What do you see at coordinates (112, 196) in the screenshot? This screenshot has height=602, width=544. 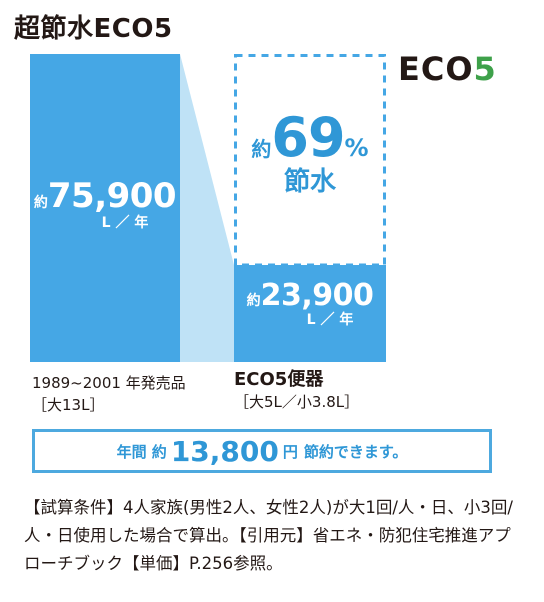 I see `old-value: 75,900` at bounding box center [112, 196].